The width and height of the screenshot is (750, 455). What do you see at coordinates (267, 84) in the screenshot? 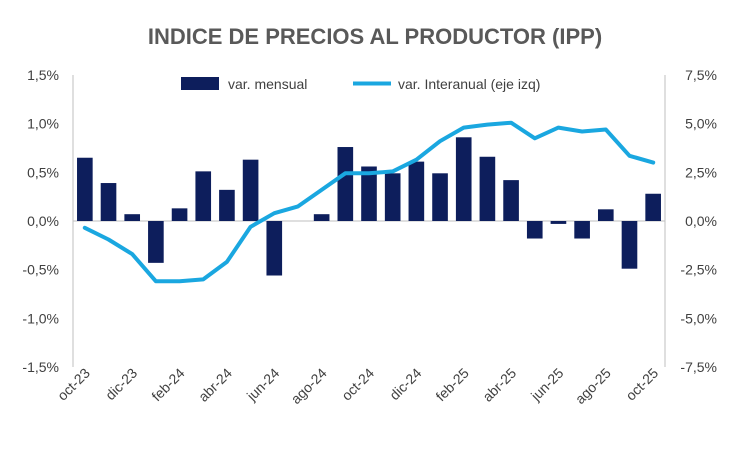
I see `legend-label-mensual: var. mensual` at bounding box center [267, 84].